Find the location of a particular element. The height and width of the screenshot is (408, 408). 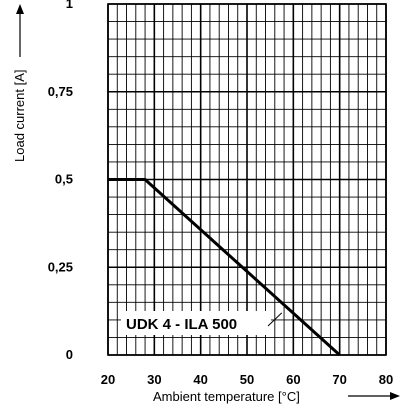

annotation: UDK 4 - ILA 500 is located at coordinates (202, 323).